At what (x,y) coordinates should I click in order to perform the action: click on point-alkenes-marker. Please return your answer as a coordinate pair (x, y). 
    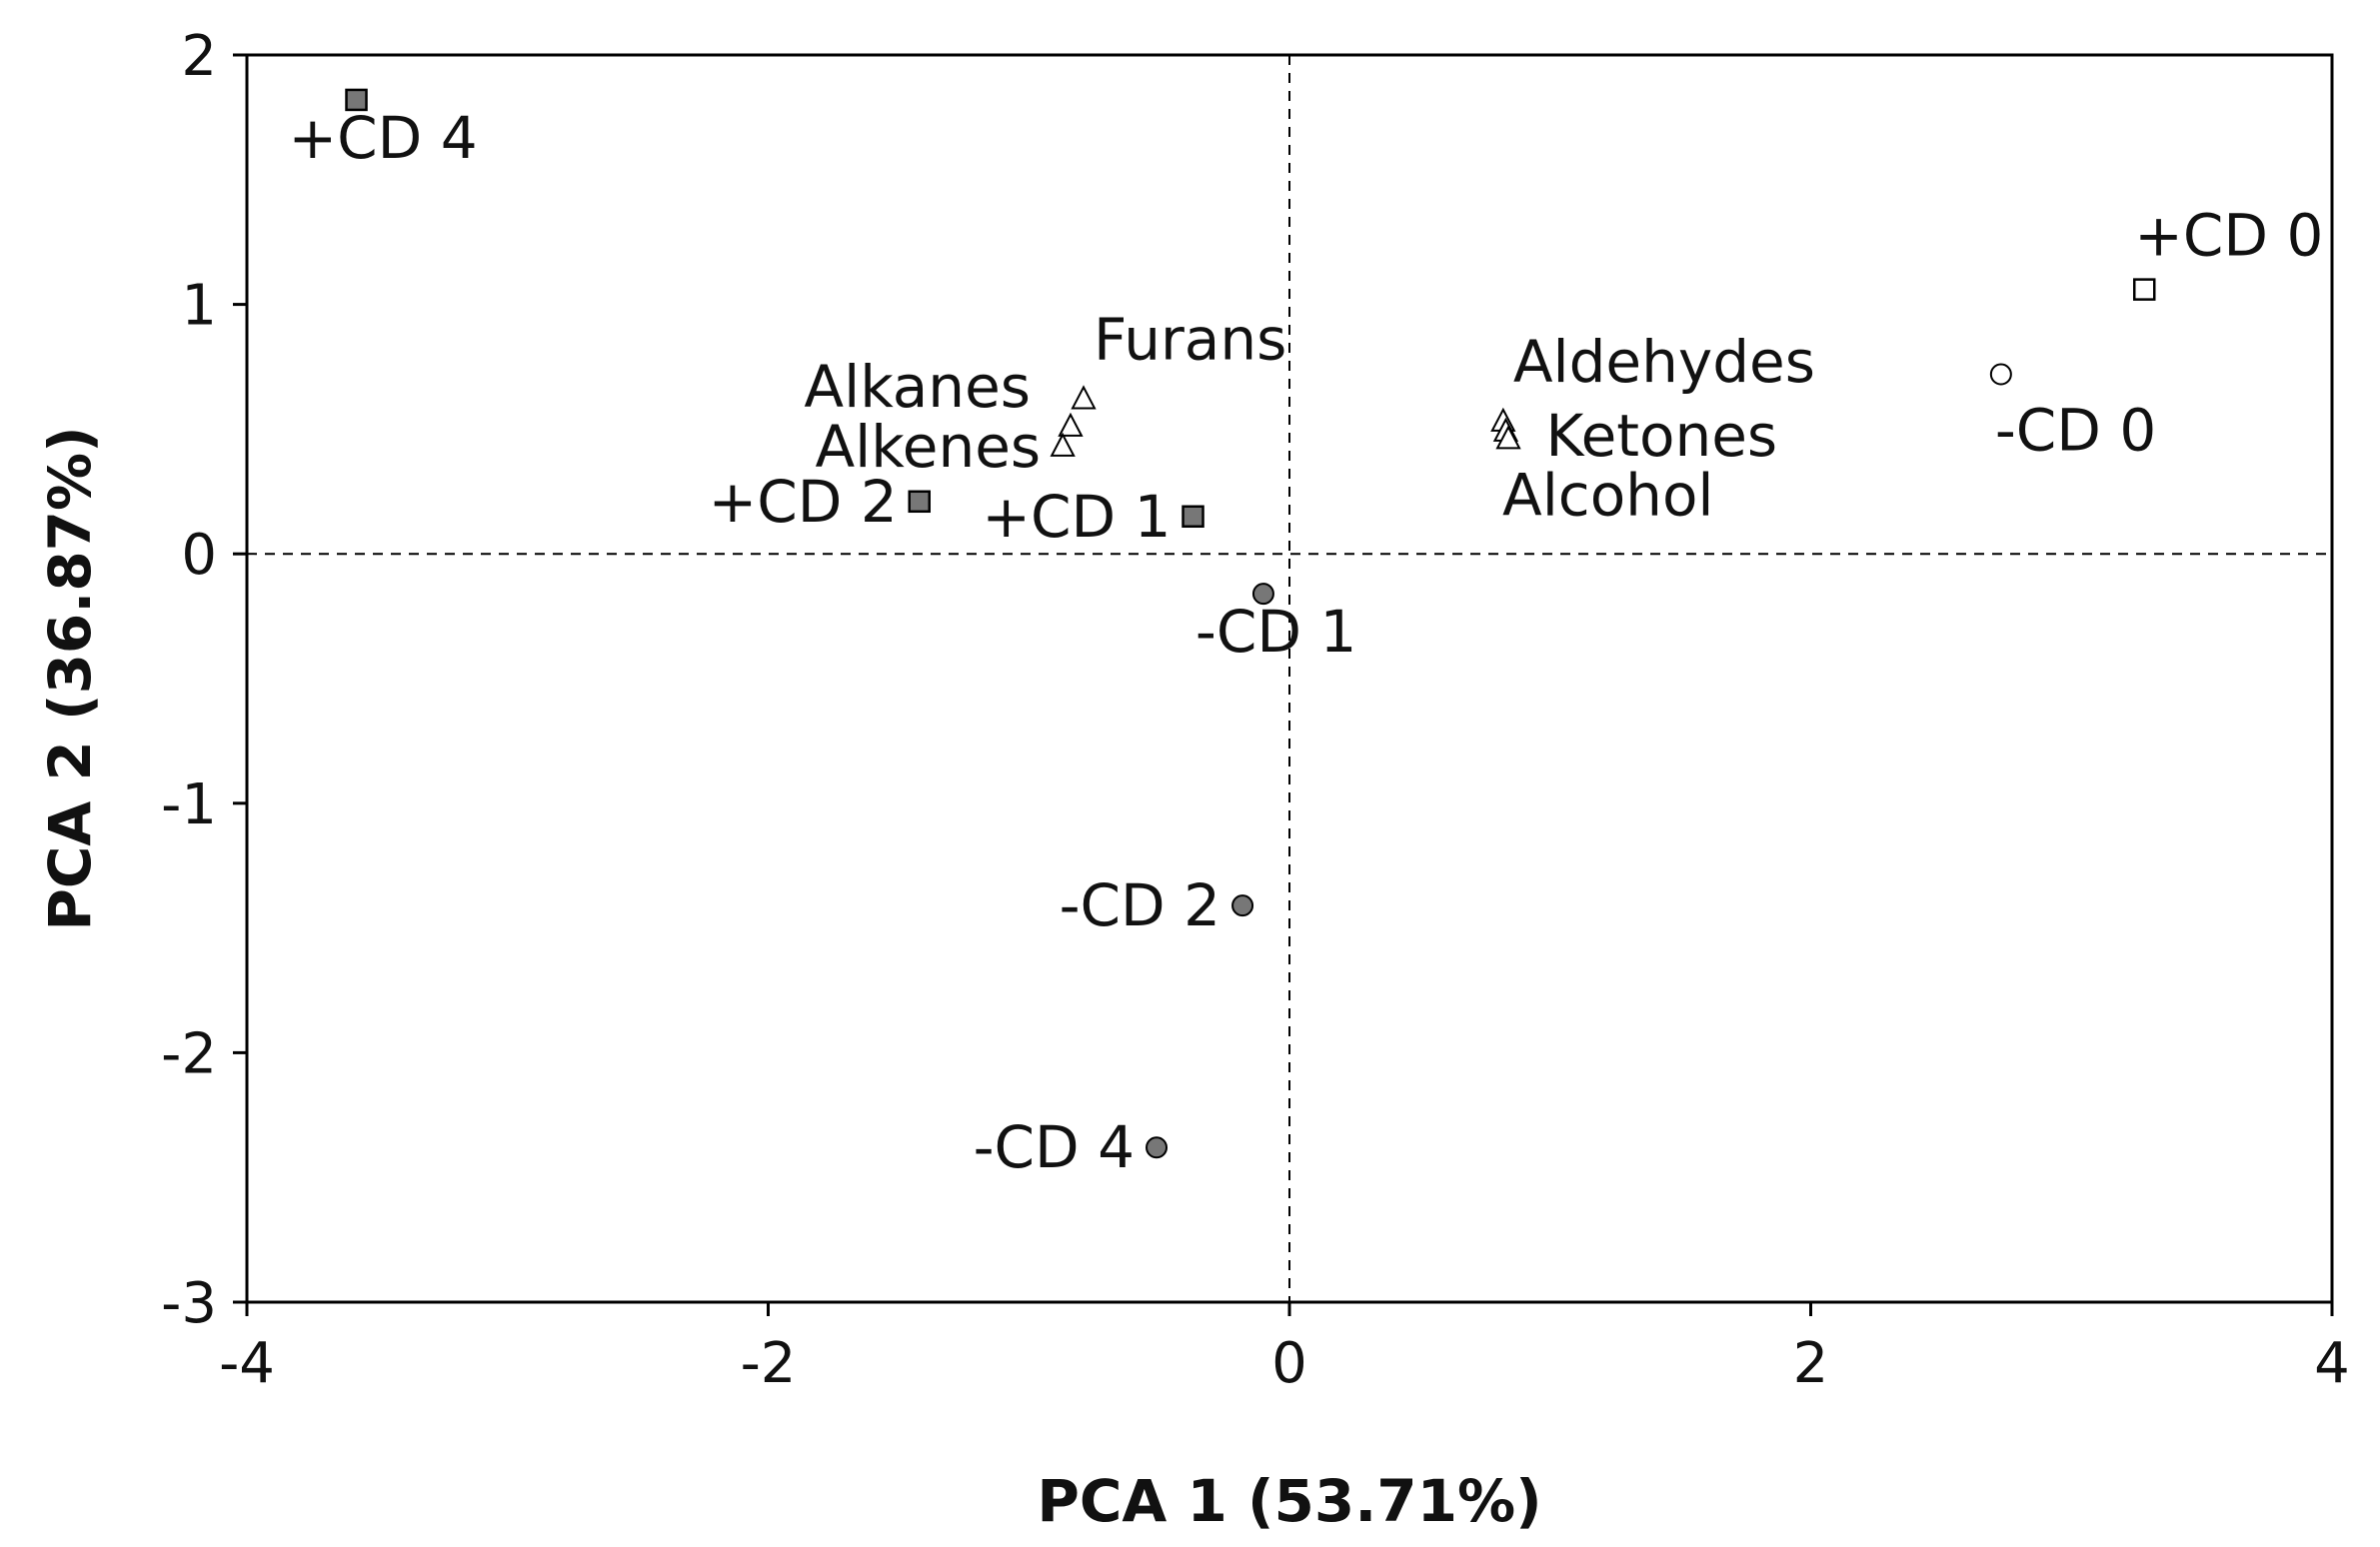
    Looking at the image, I should click on (1063, 445).